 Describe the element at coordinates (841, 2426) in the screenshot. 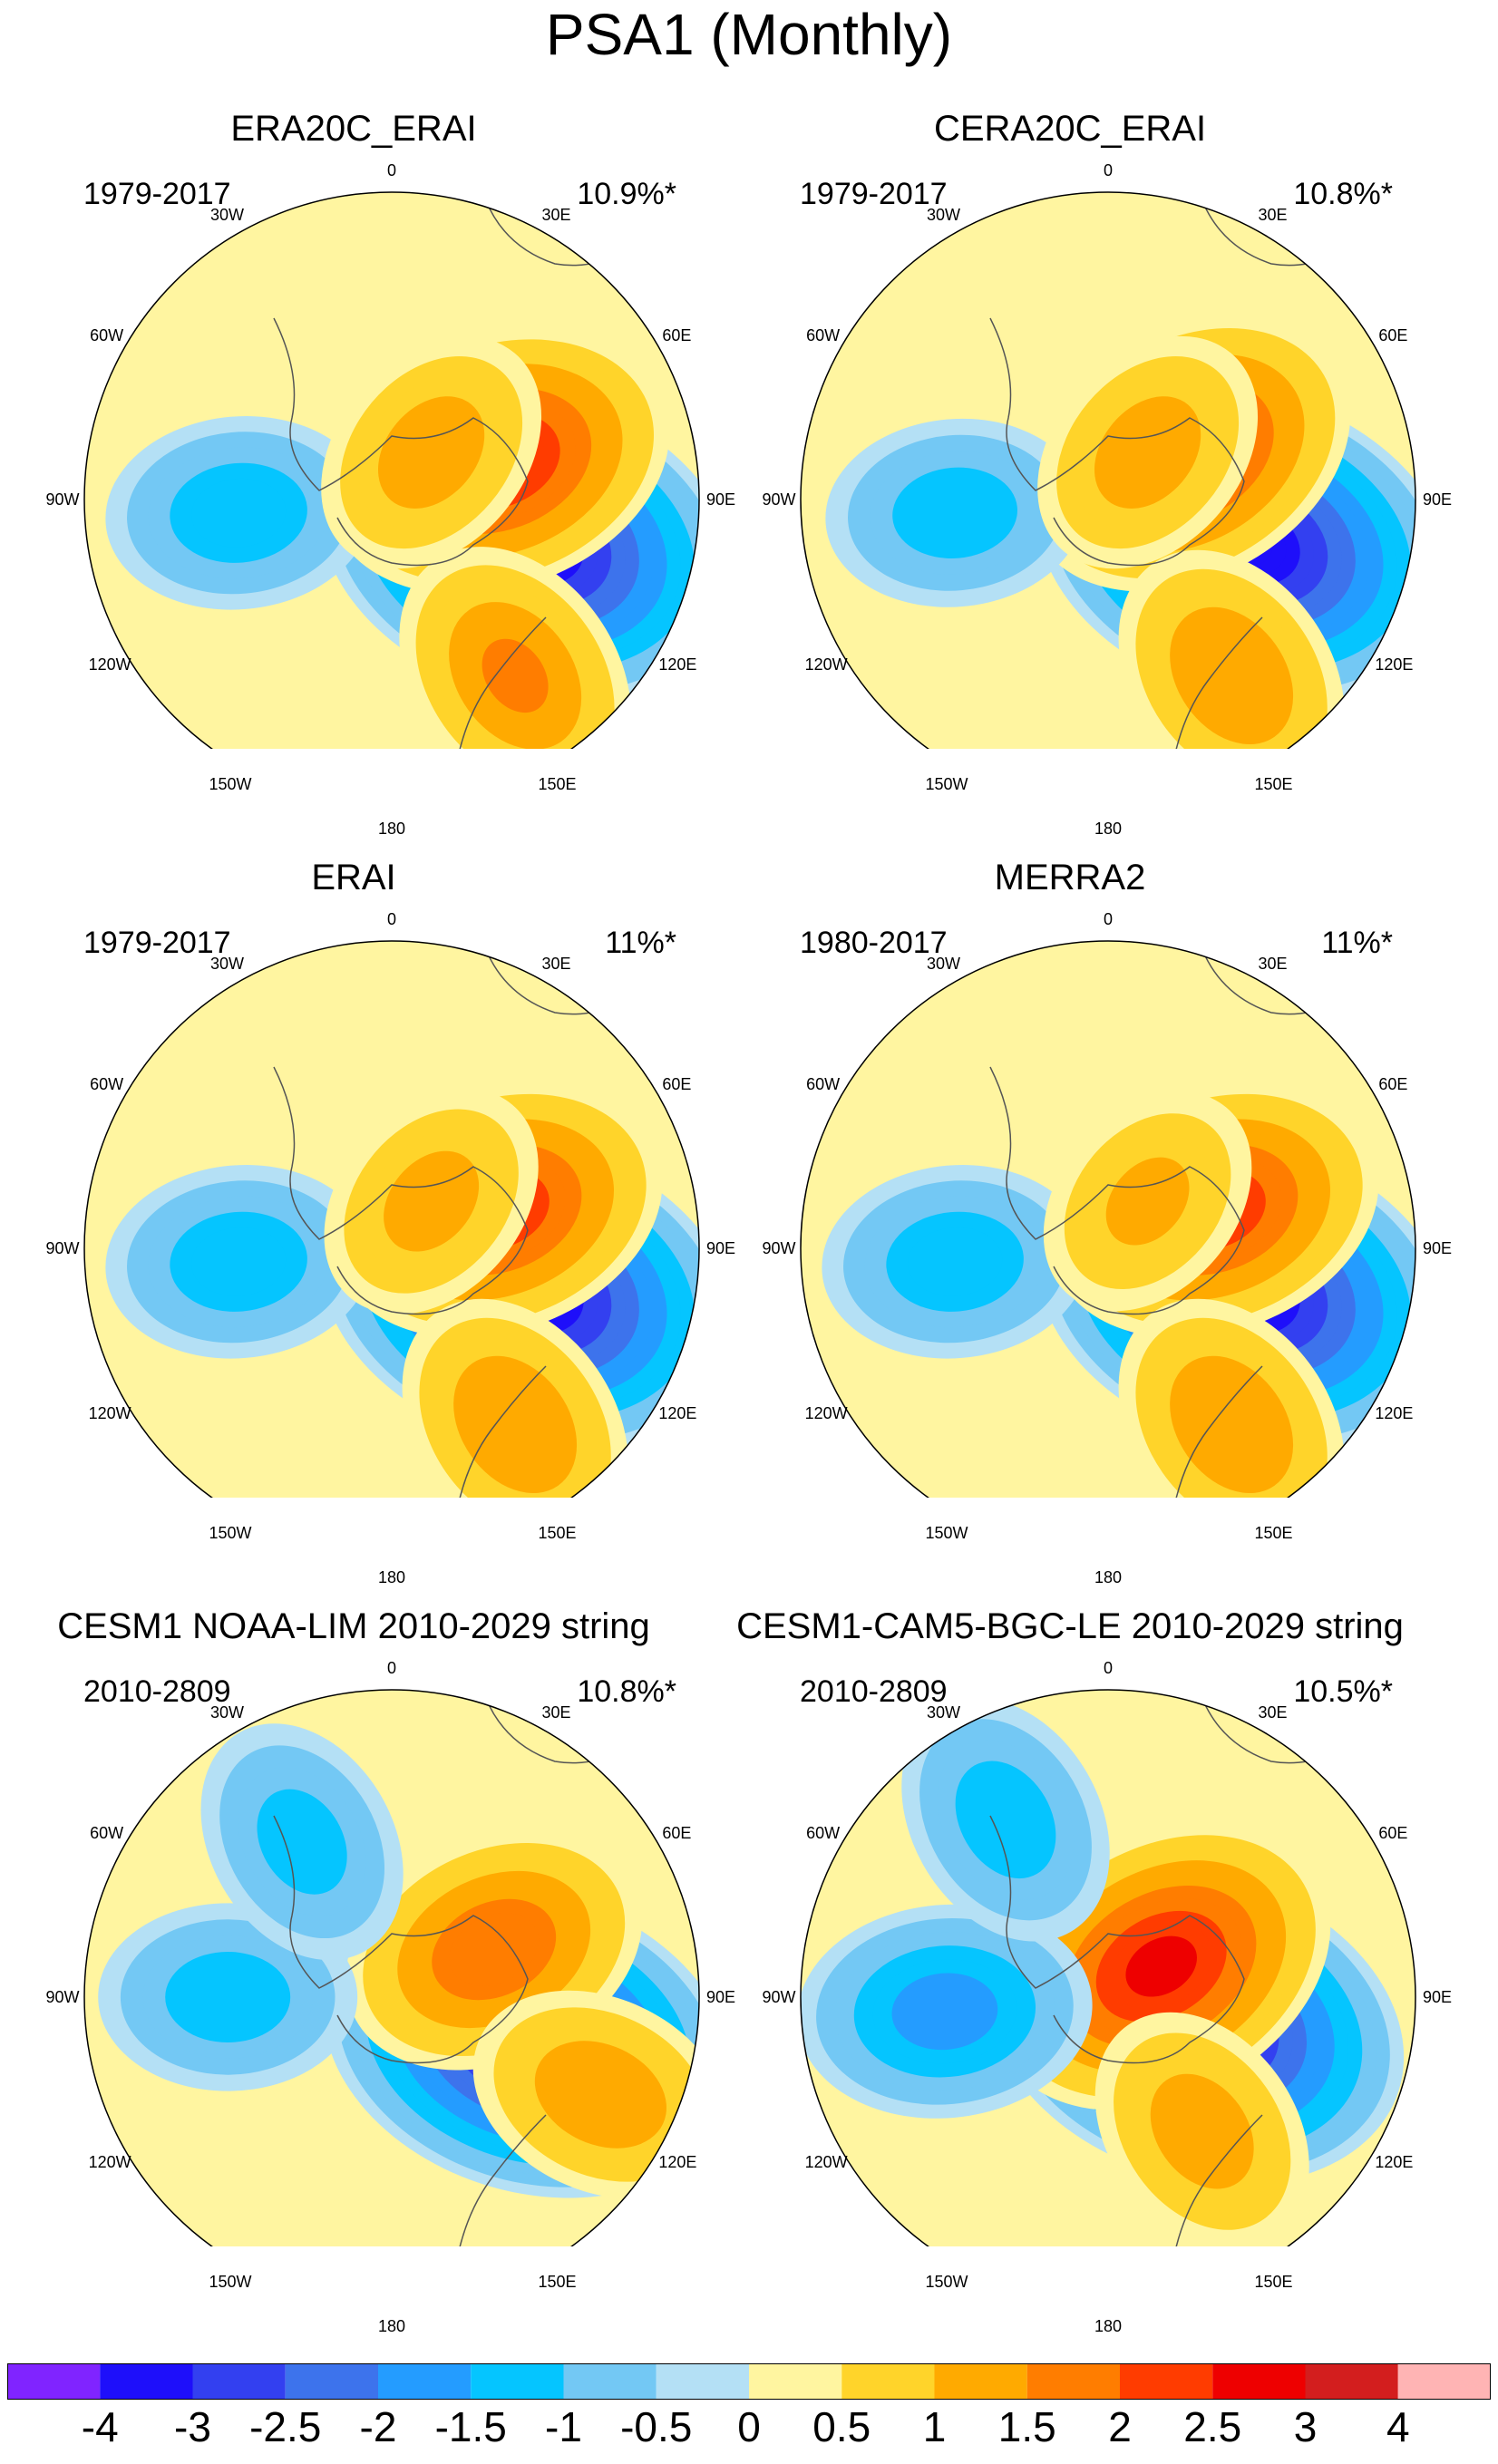

I see `colorbar-tick-label: 0.5` at that location.